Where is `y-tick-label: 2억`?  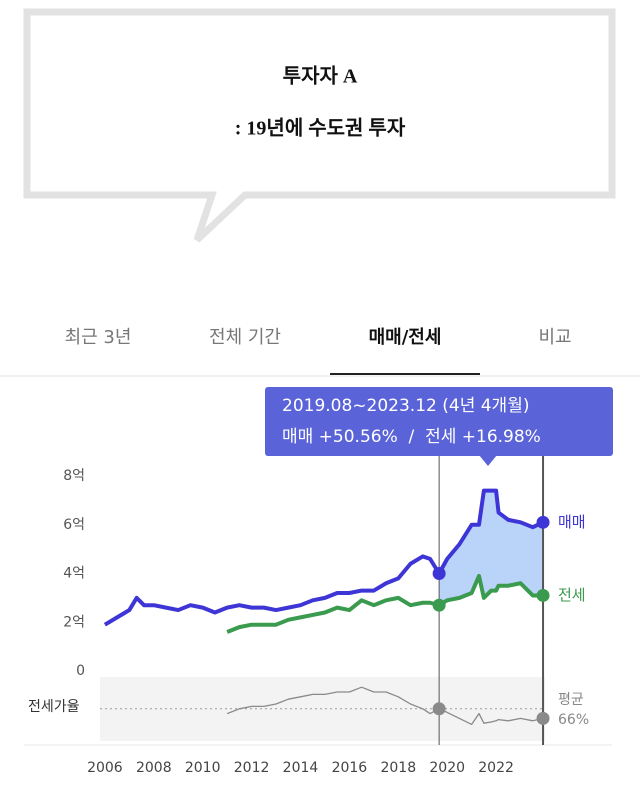 y-tick-label: 2억 is located at coordinates (74, 622).